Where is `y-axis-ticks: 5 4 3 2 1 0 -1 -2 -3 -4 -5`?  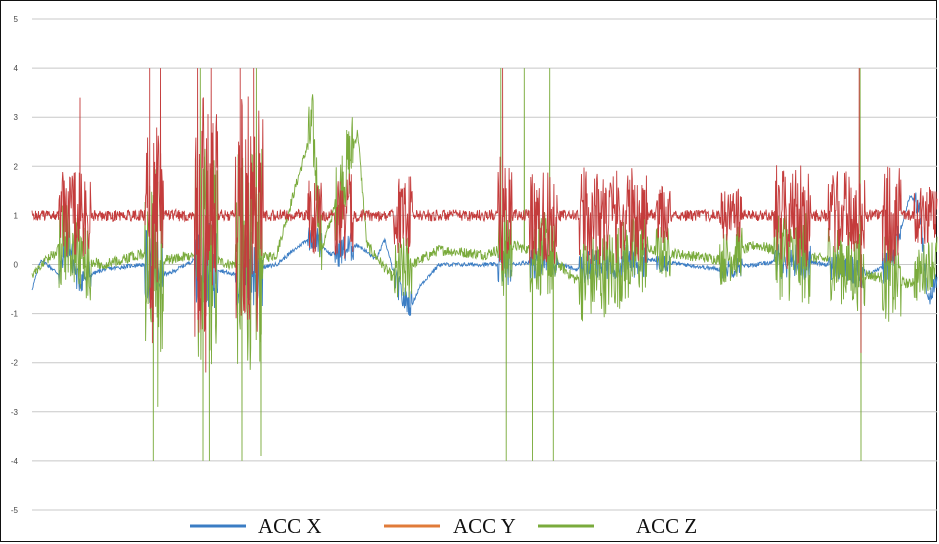 y-axis-ticks: 5 4 3 2 1 0 -1 -2 -3 -4 -5 is located at coordinates (15, 265).